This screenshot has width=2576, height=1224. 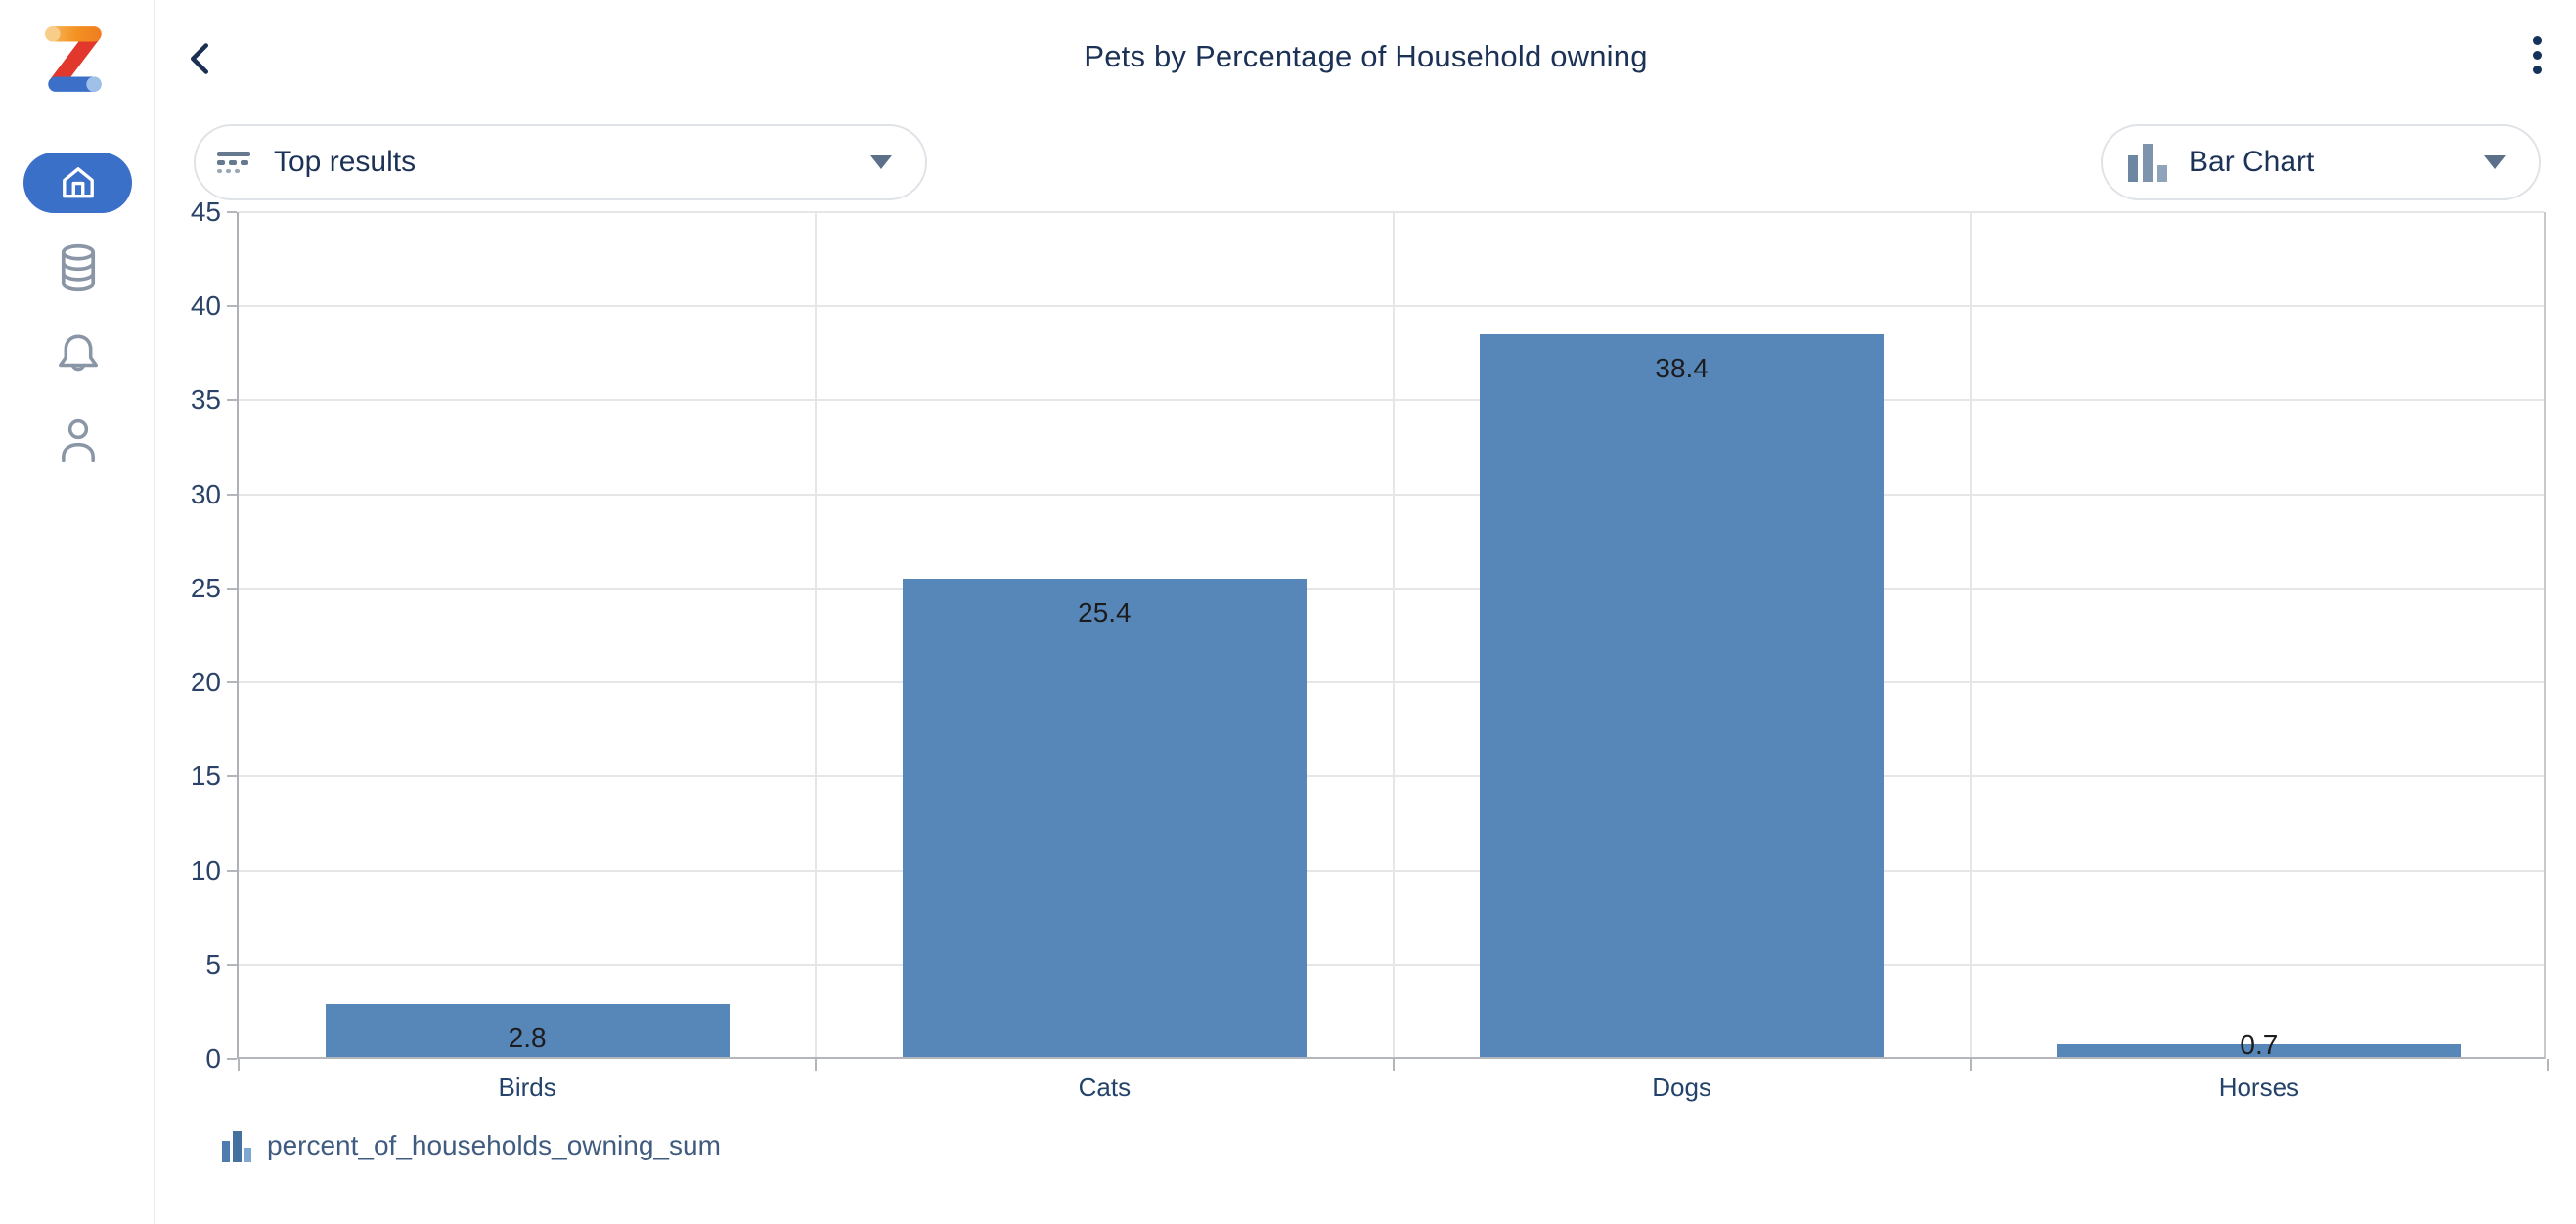 I want to click on sidebar-item-data, so click(x=77, y=267).